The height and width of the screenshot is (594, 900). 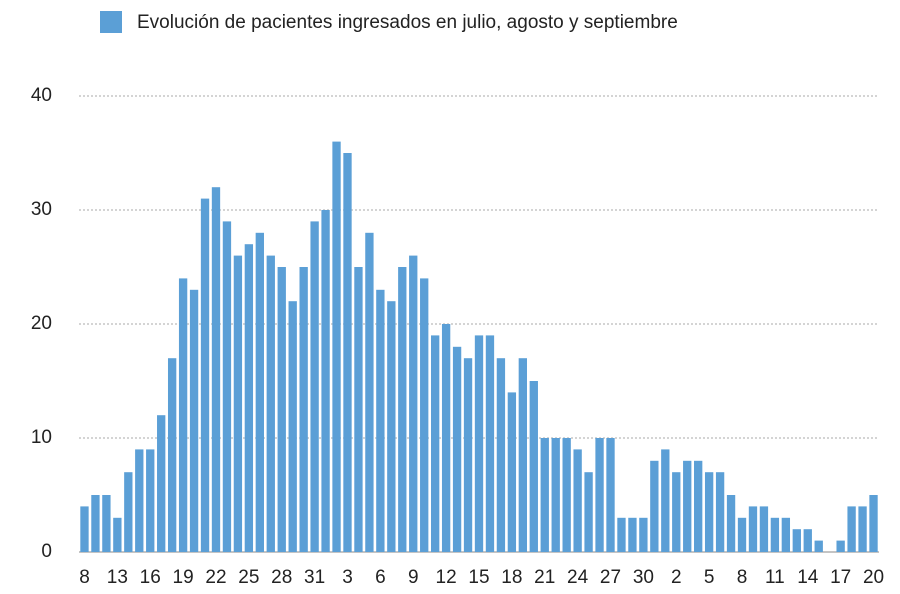 I want to click on x-tick-label: 18, so click(x=511, y=577).